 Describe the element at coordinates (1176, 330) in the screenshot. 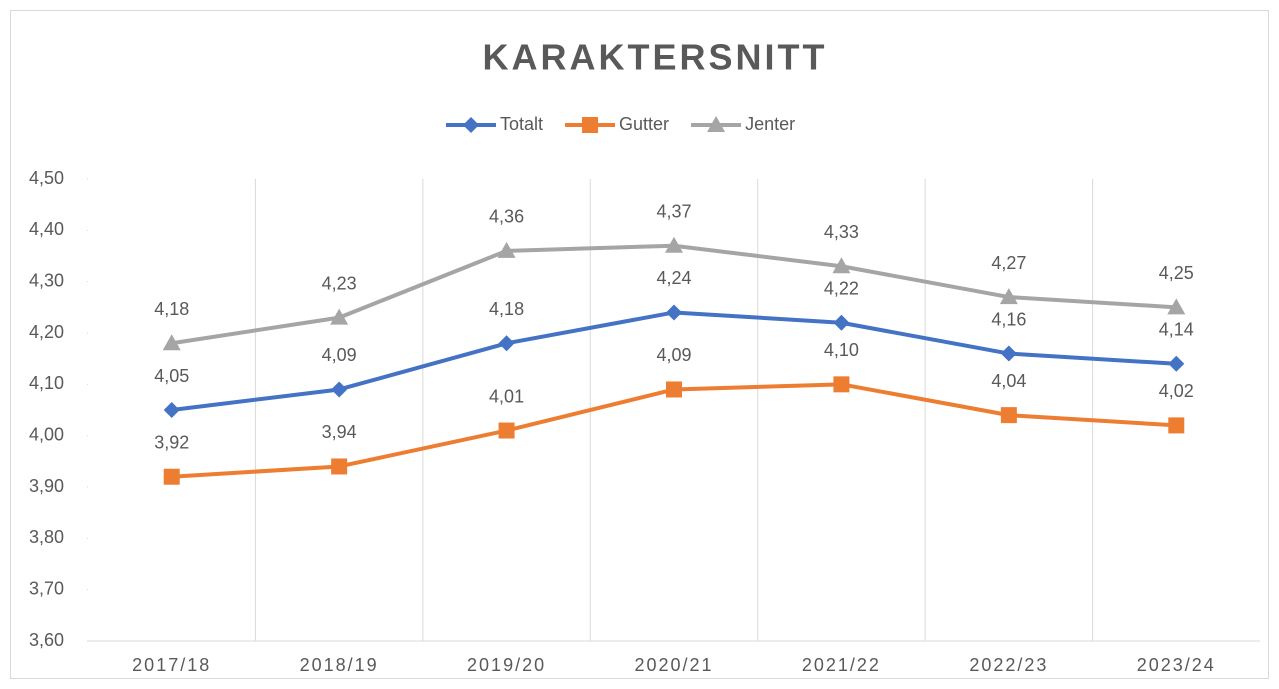

I see `data-label: 4,14` at that location.